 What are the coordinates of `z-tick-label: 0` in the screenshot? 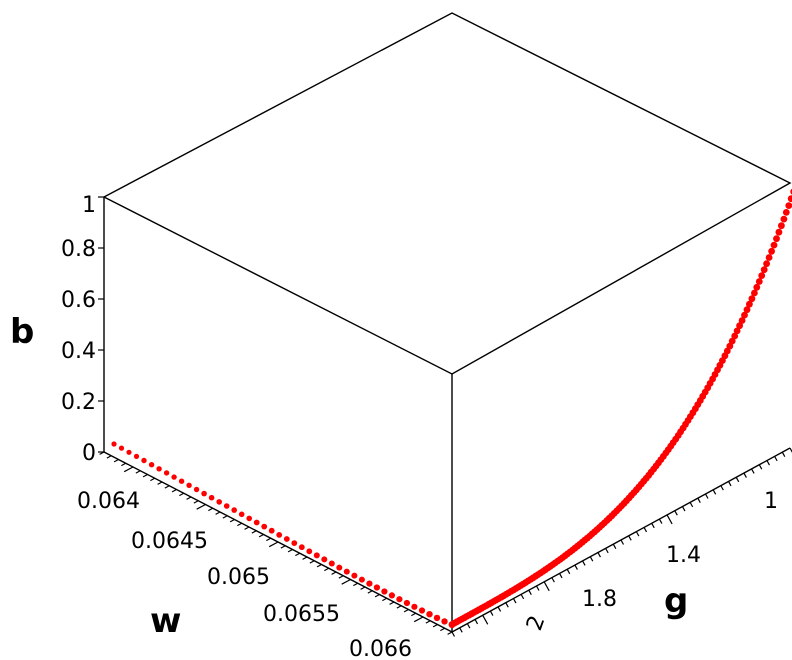 It's located at (89, 453).